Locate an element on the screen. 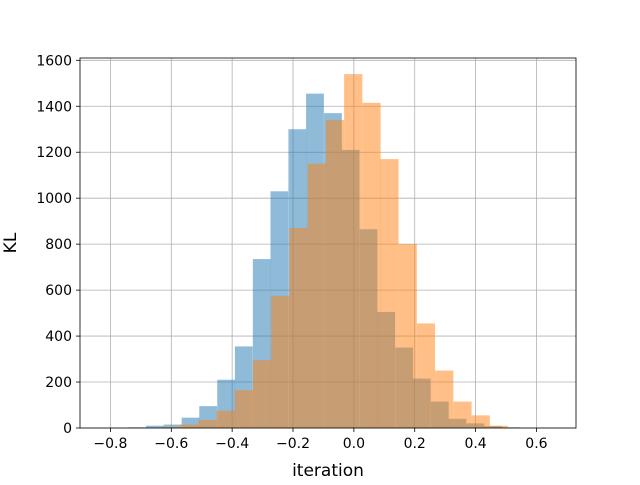  y-tick-label: 1400 is located at coordinates (54, 107).